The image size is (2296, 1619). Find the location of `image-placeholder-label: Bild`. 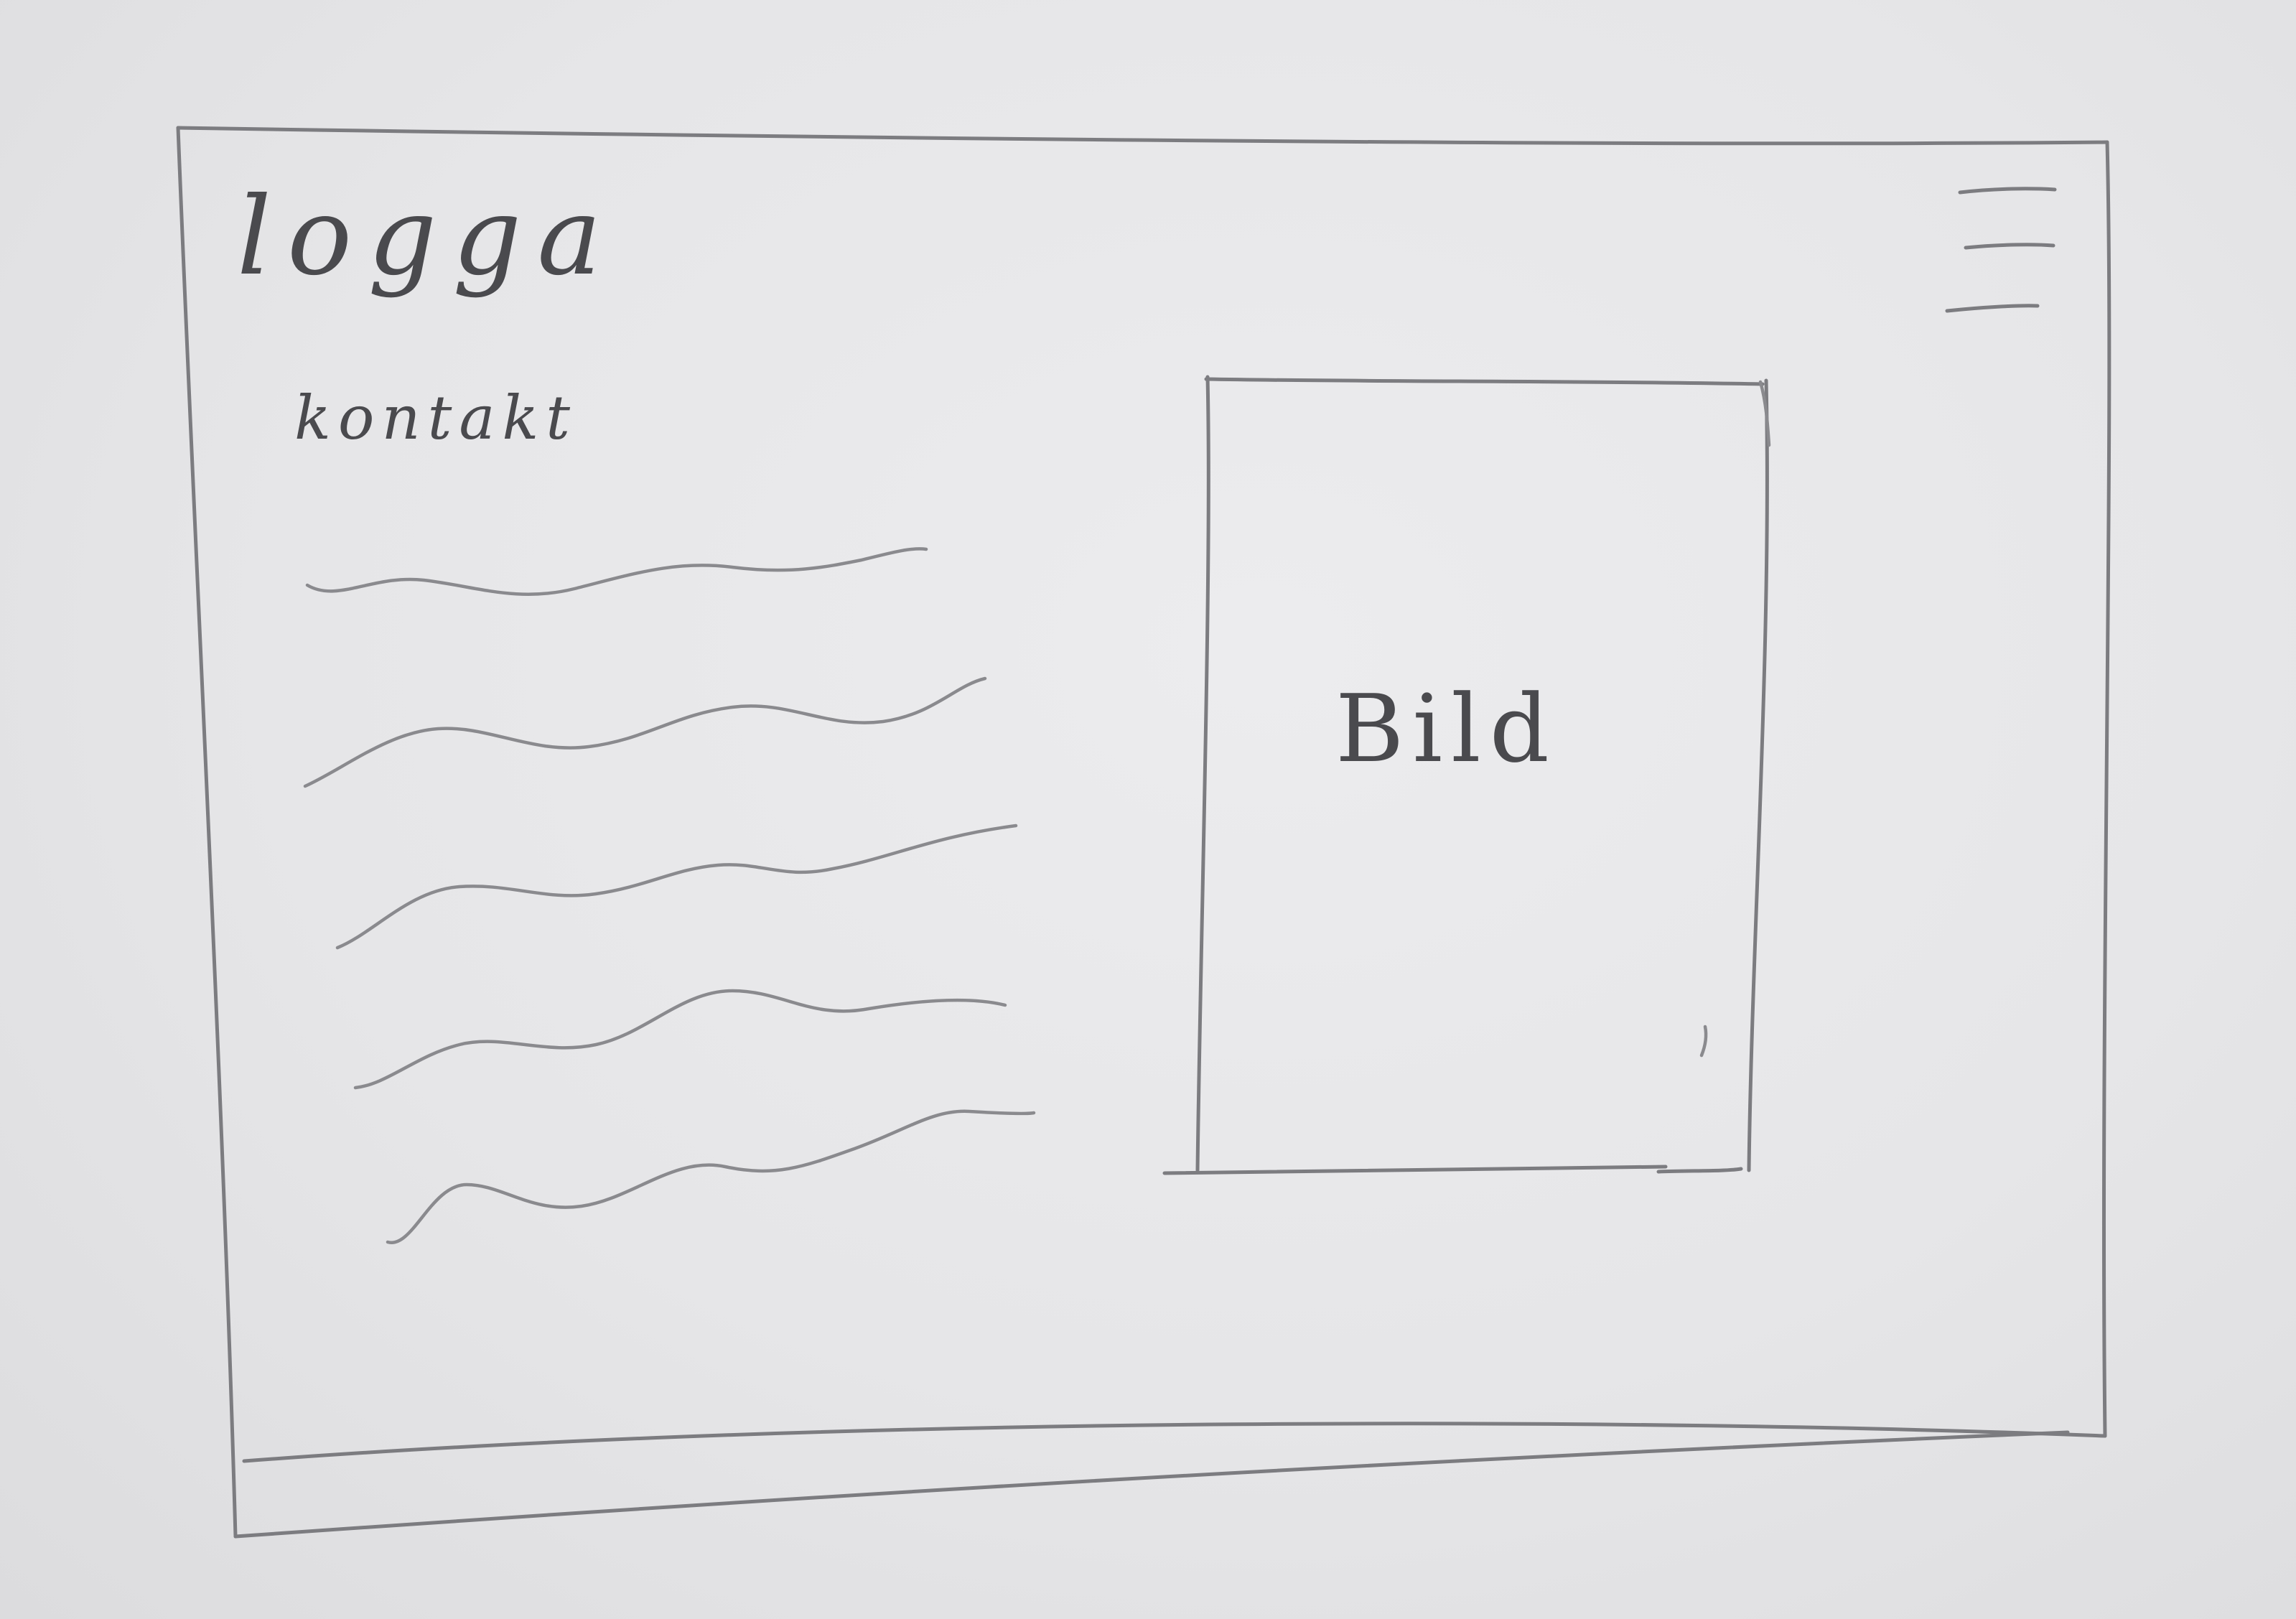

image-placeholder-label: Bild is located at coordinates (1446, 728).